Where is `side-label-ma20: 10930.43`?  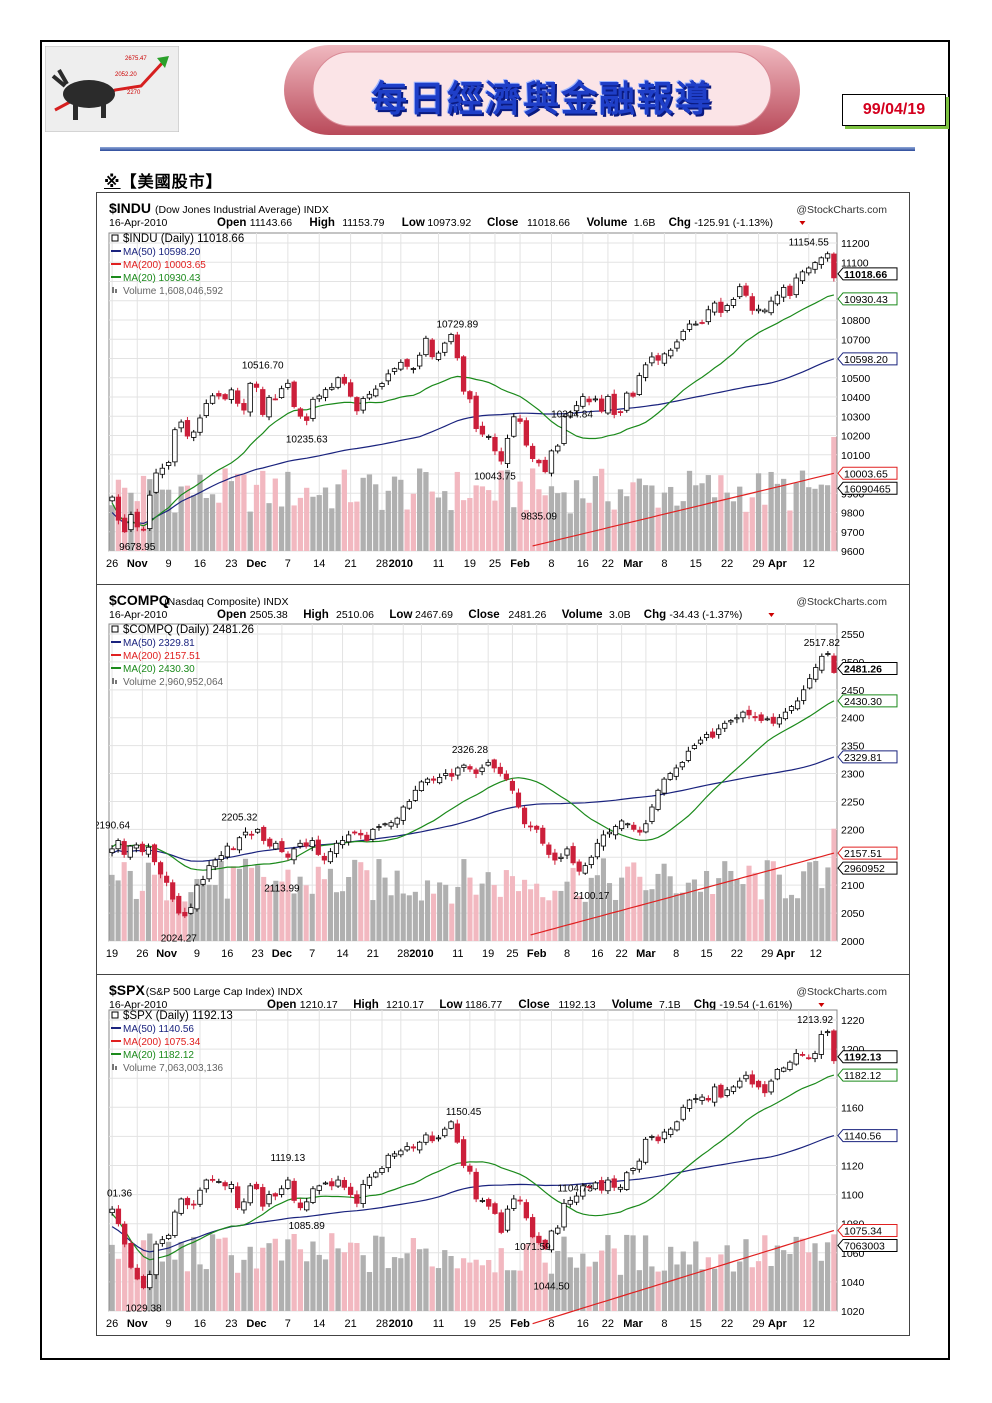 side-label-ma20: 10930.43 is located at coordinates (866, 300).